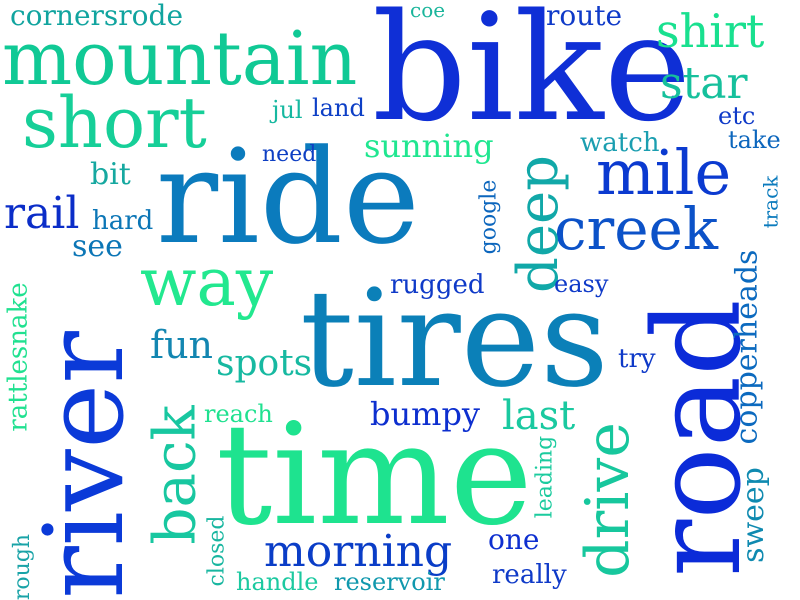 The width and height of the screenshot is (800, 600). Describe the element at coordinates (584, 16) in the screenshot. I see `word-route: route` at that location.